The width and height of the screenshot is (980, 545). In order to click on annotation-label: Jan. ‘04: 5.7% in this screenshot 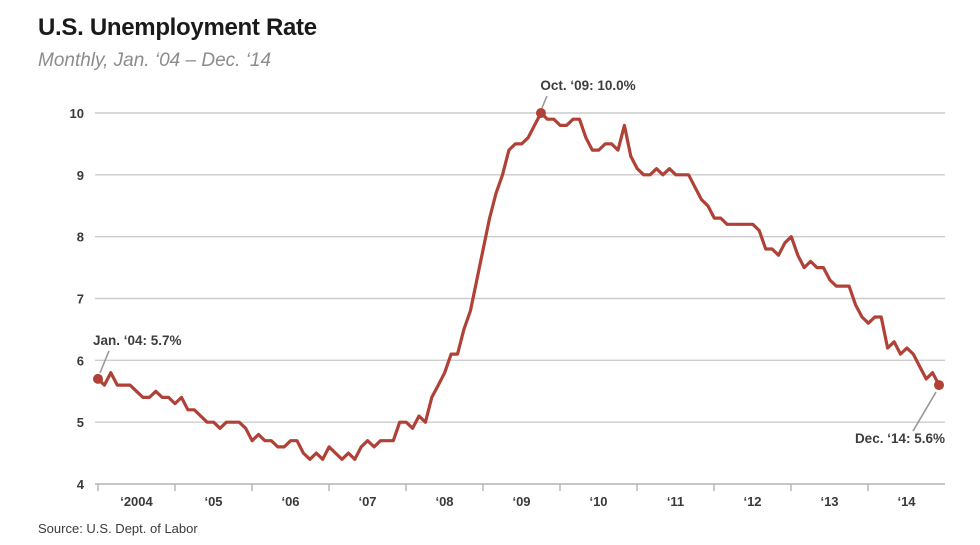, I will do `click(137, 340)`.